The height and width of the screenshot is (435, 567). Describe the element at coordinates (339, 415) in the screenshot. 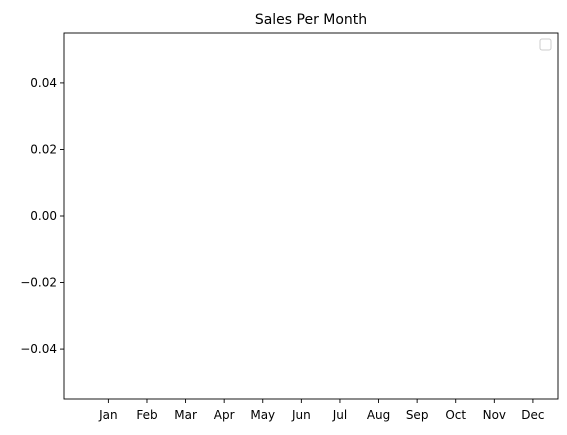

I see `x-tick-label: Jul` at that location.